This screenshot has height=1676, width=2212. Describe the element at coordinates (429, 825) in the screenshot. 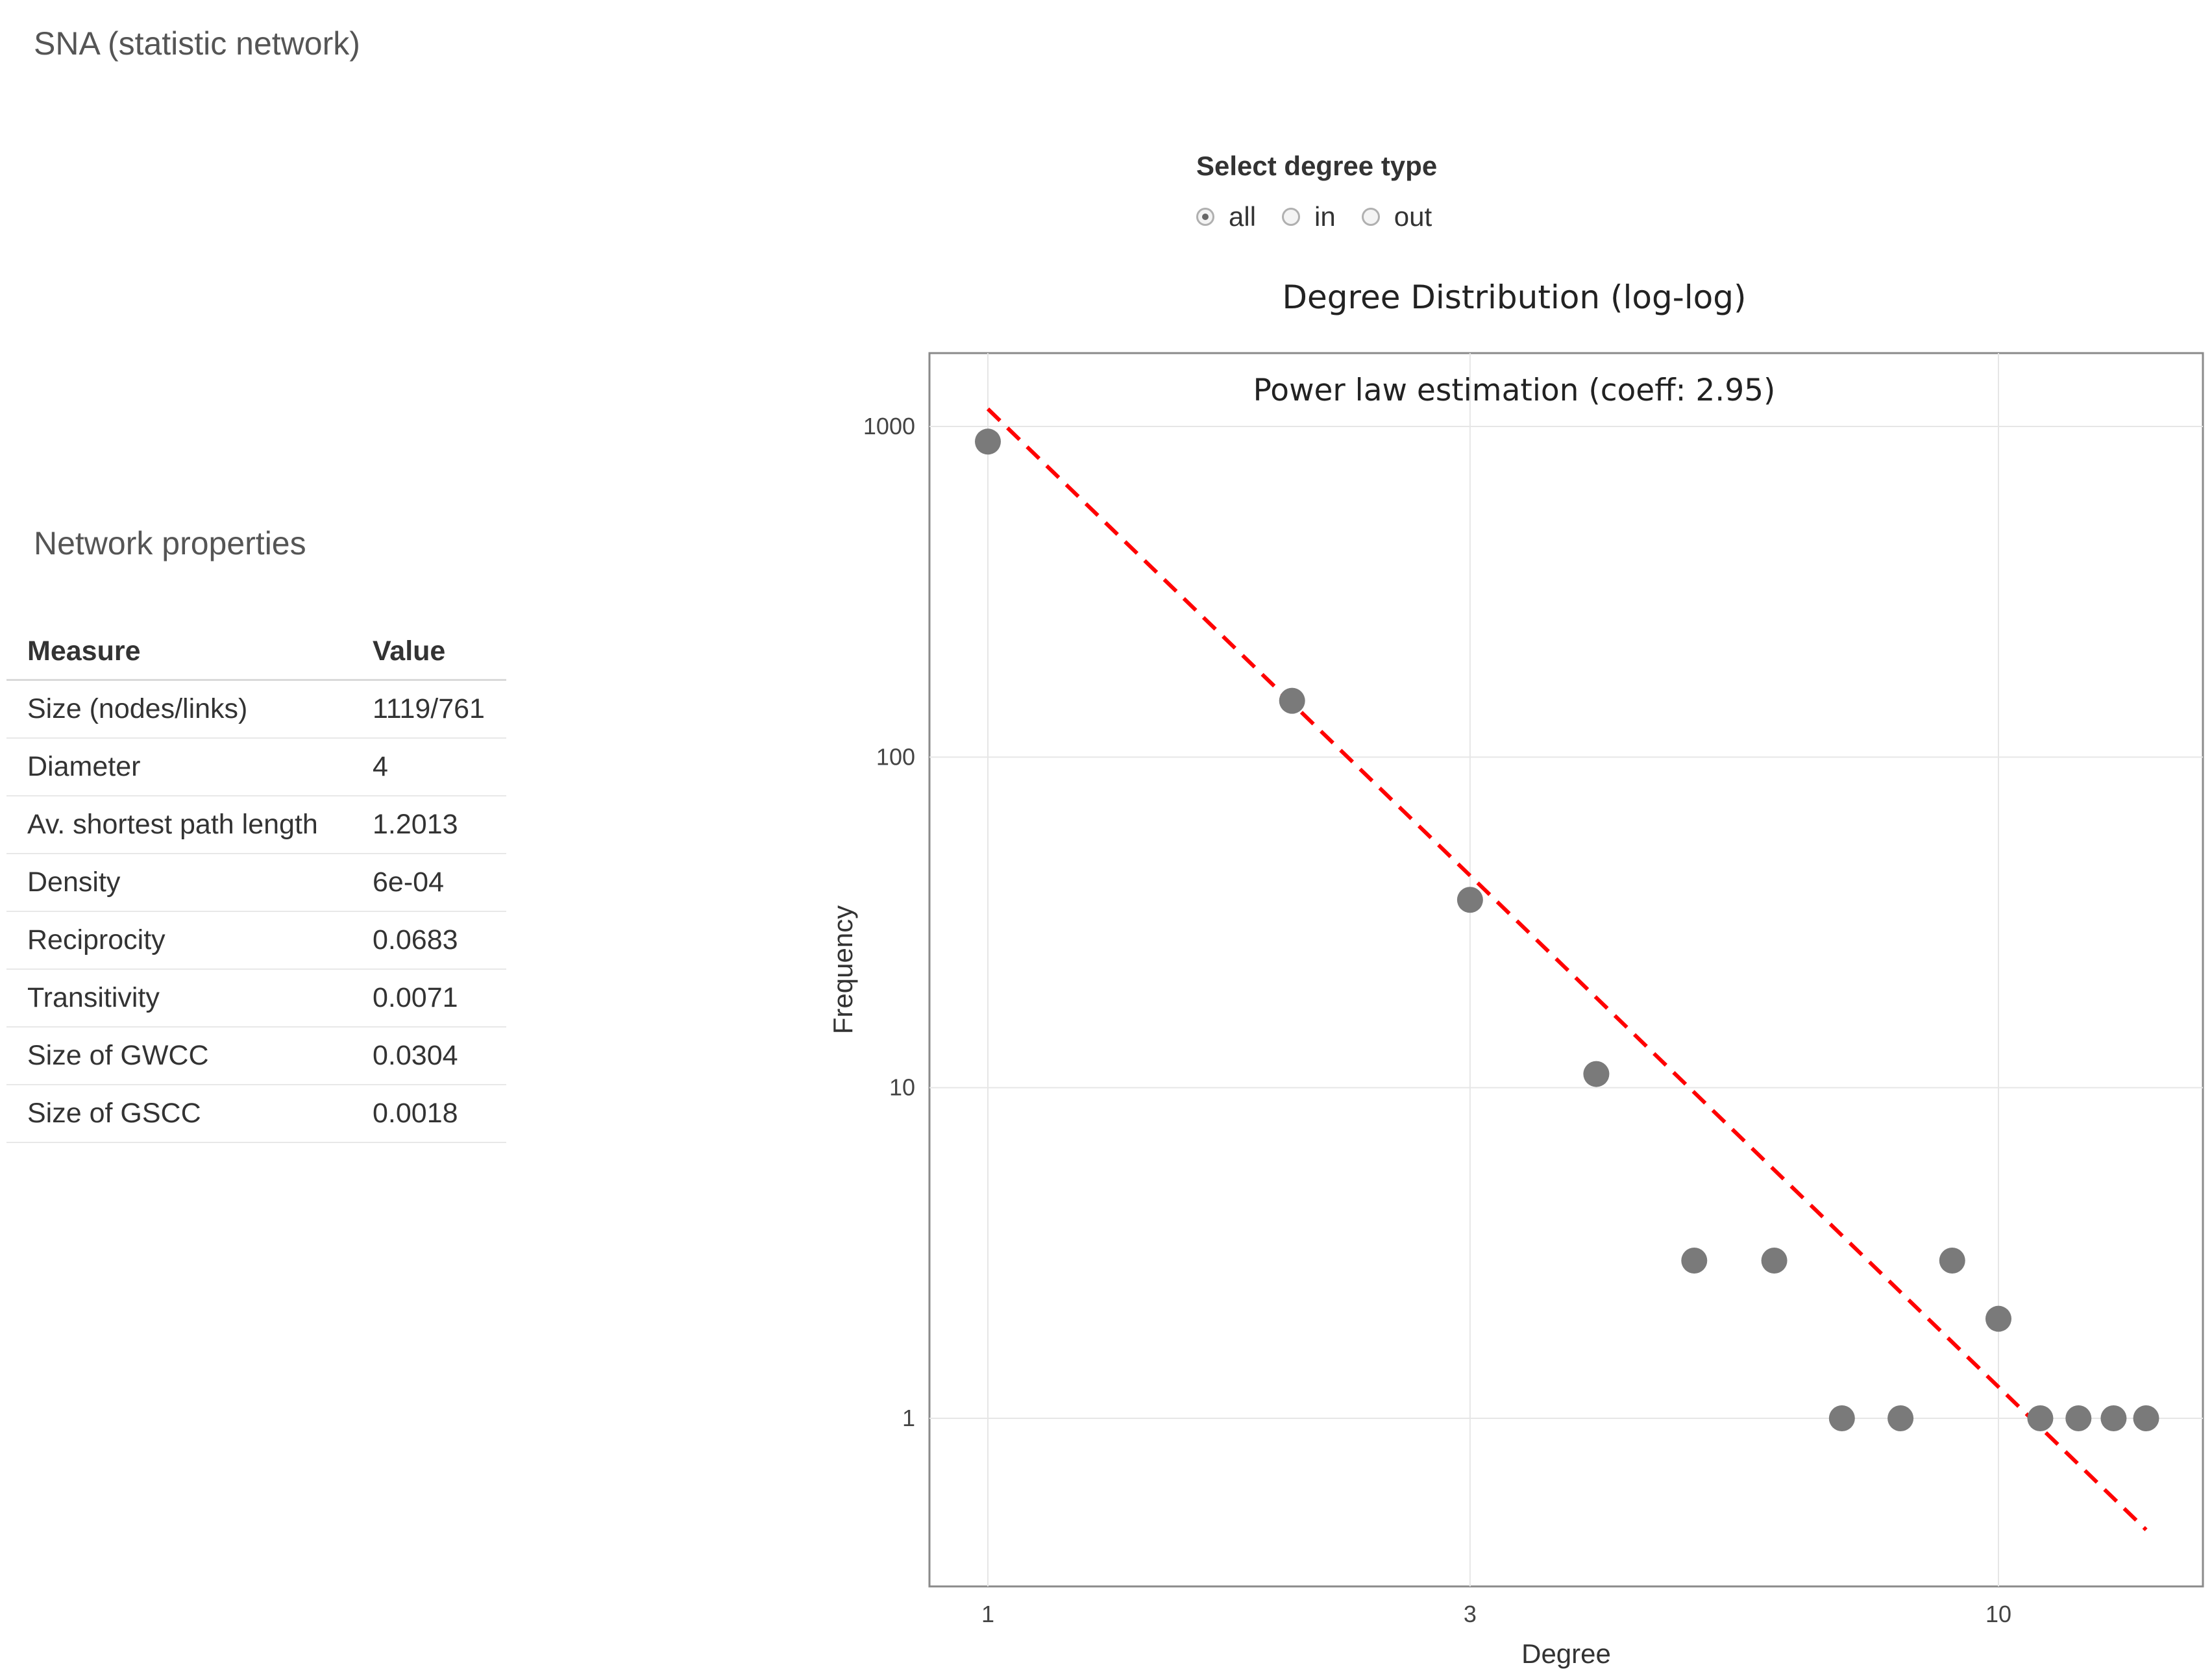

I see `value-cell: 1.2013` at that location.